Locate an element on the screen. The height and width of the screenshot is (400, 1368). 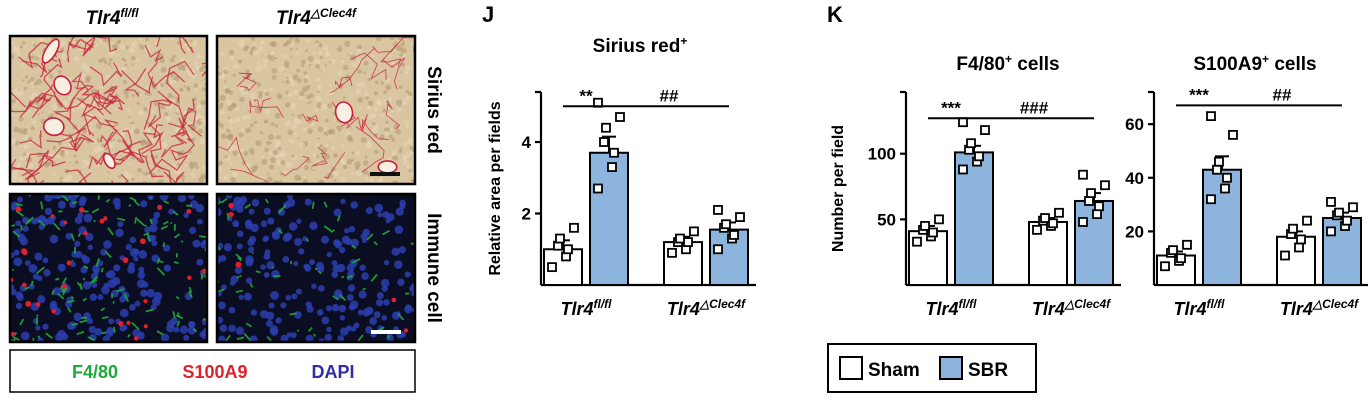
stain-legend-s100a9: S100A9 is located at coordinates (214, 372).